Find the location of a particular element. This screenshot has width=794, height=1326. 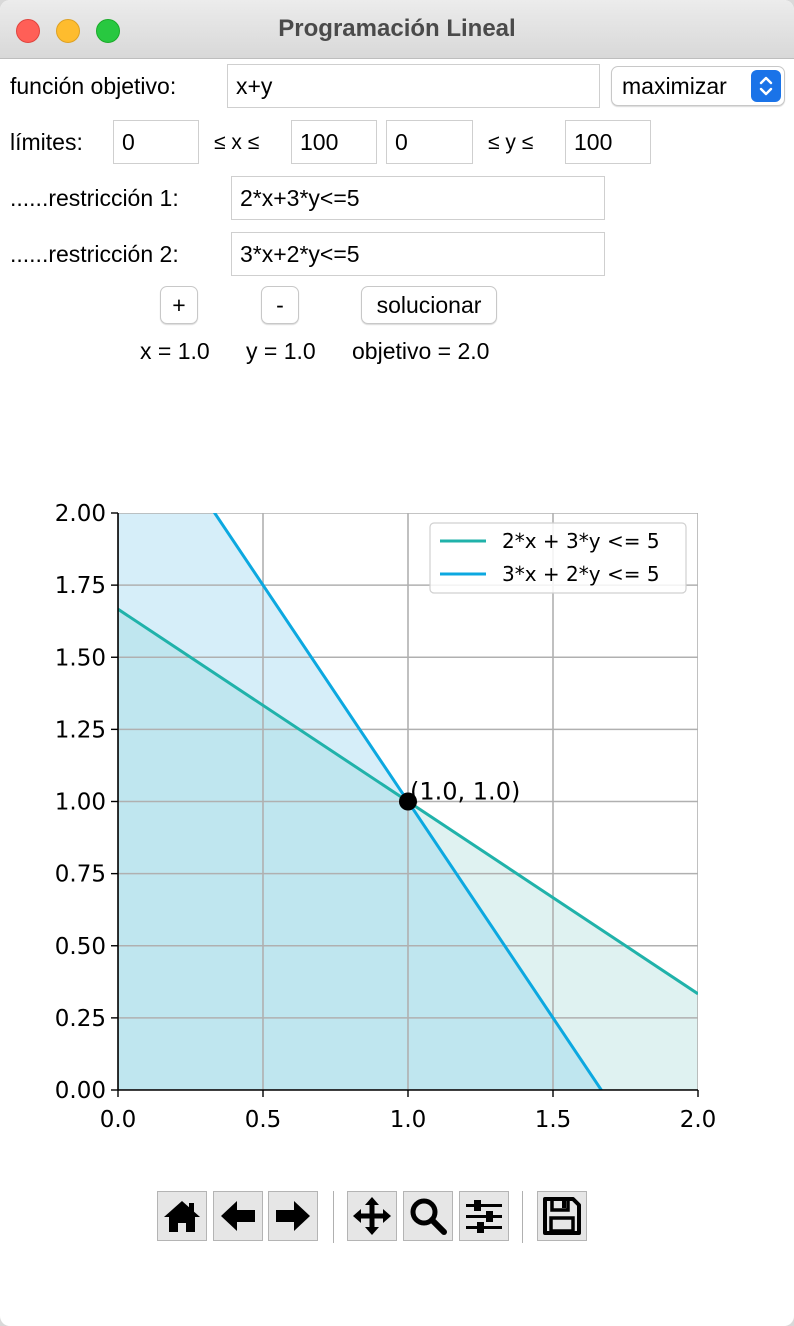

save-icon is located at coordinates (562, 1216).